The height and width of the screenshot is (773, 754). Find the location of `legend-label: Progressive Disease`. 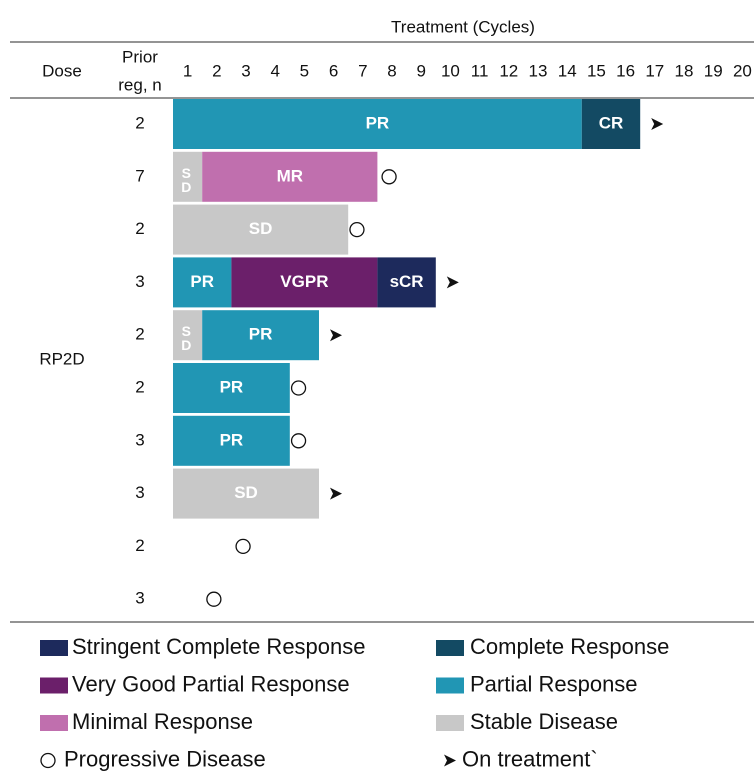

legend-label: Progressive Disease is located at coordinates (165, 758).